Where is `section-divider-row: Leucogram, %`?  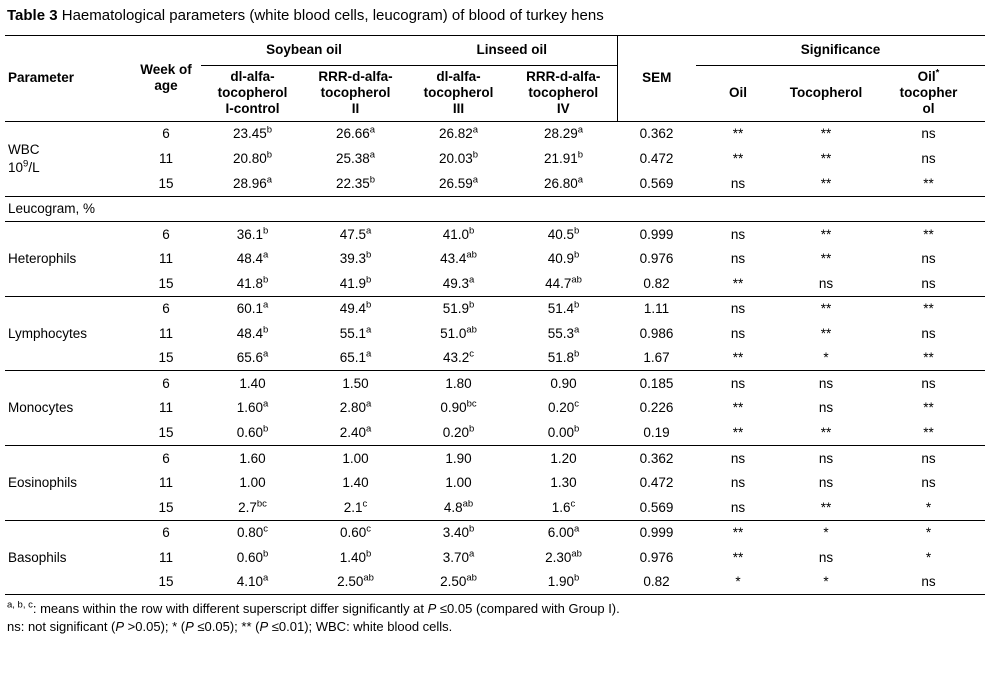
section-divider-row: Leucogram, % is located at coordinates (495, 209).